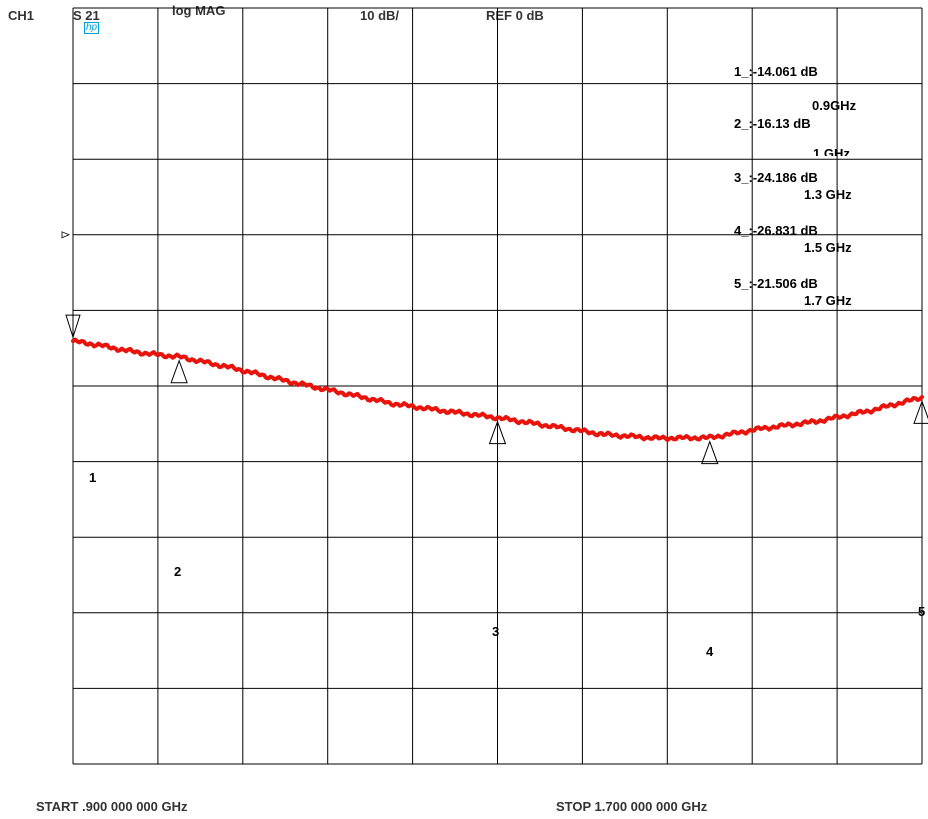 The height and width of the screenshot is (819, 928). I want to click on marker-2-frequency: 1 GHz, so click(831, 151).